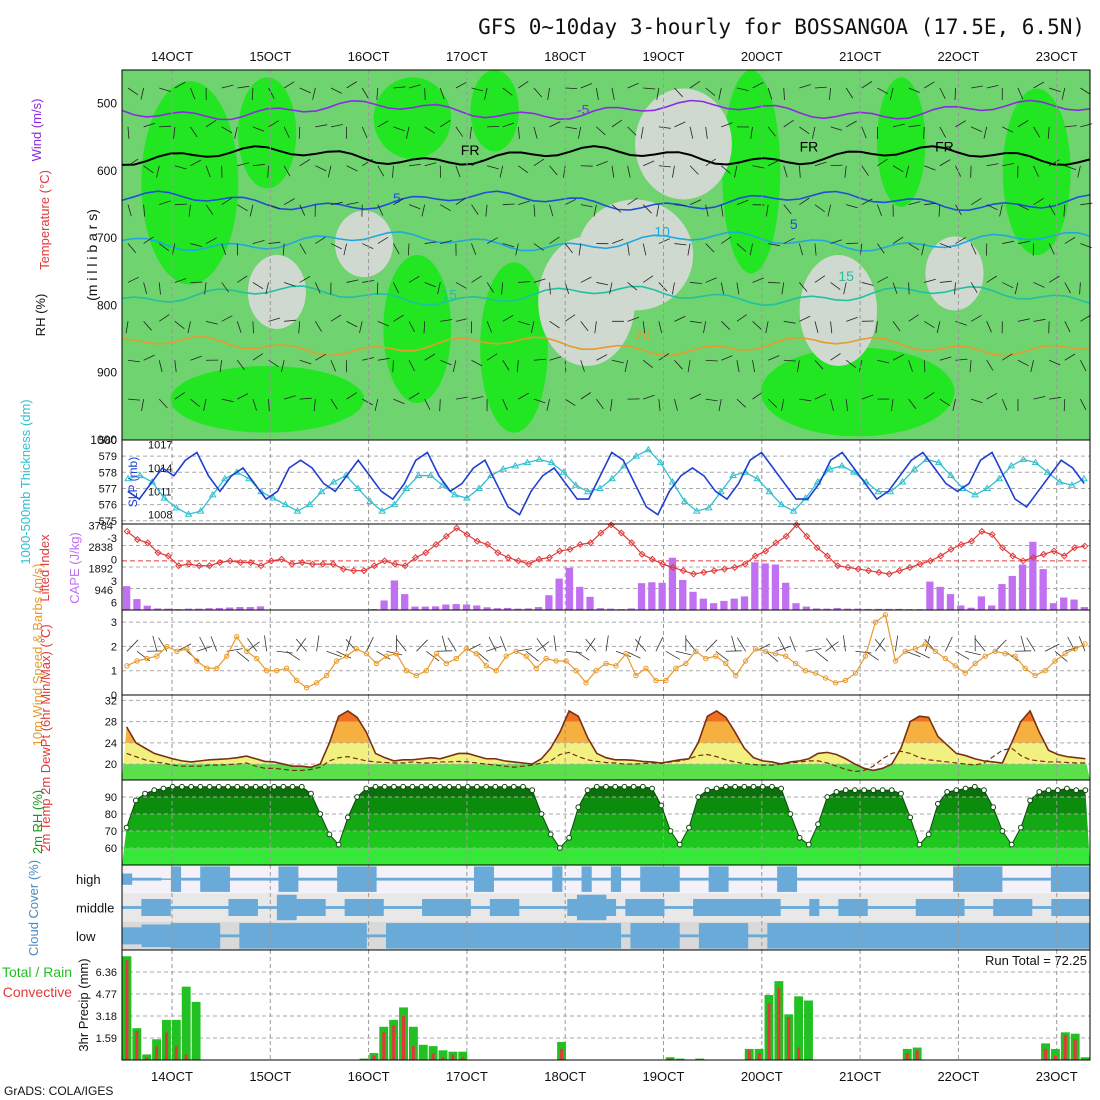 The height and width of the screenshot is (1100, 1100). I want to click on contour-label: FR, so click(944, 146).